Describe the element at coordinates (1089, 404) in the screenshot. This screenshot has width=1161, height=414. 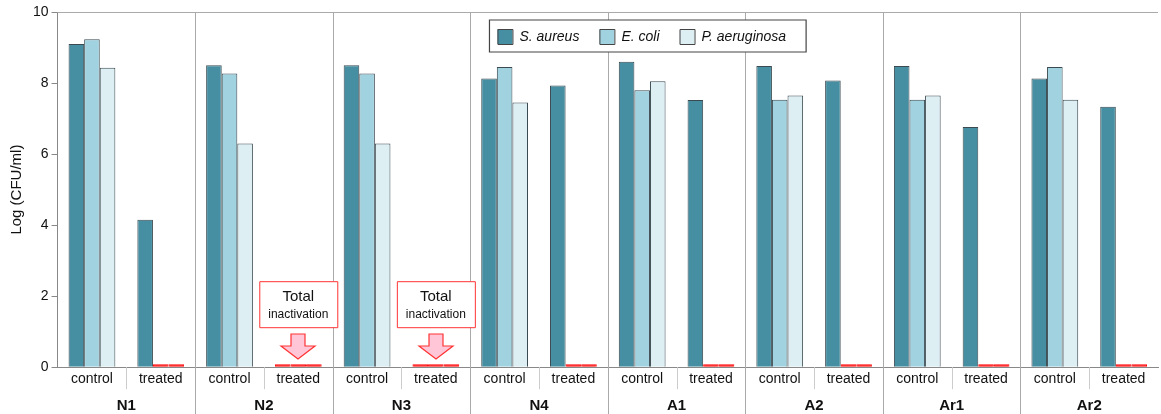
I see `text: Ar2` at that location.